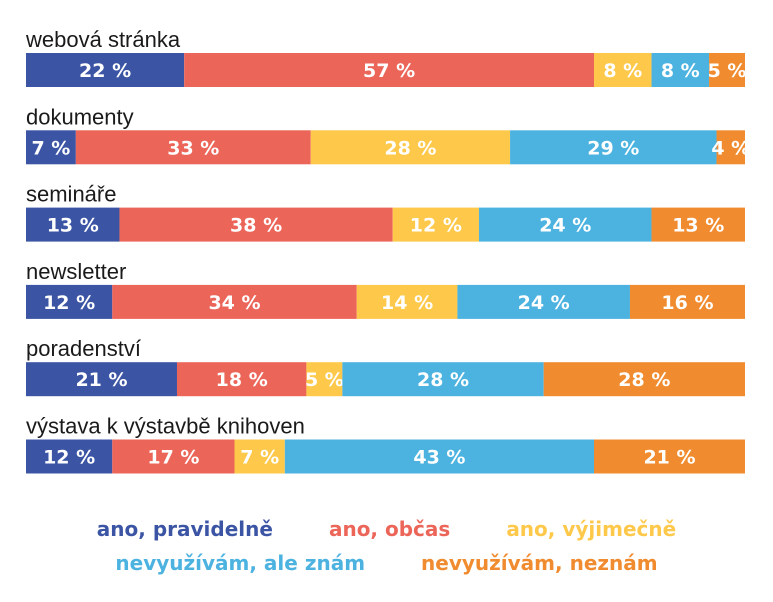 The image size is (773, 602). I want to click on category-label: semináře, so click(71, 194).